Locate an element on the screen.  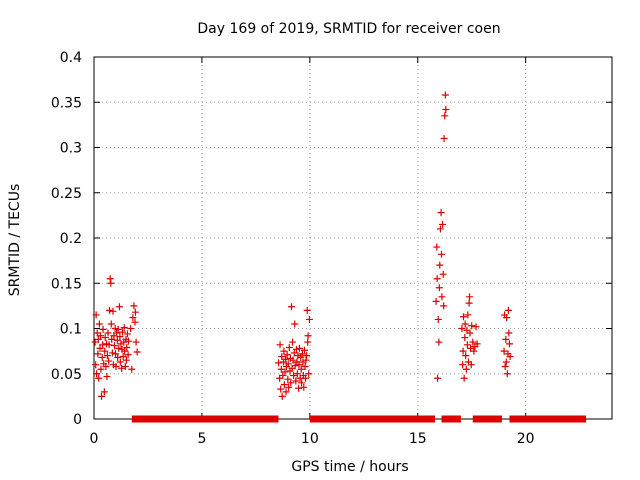
x-tick-label: 0 is located at coordinates (94, 439).